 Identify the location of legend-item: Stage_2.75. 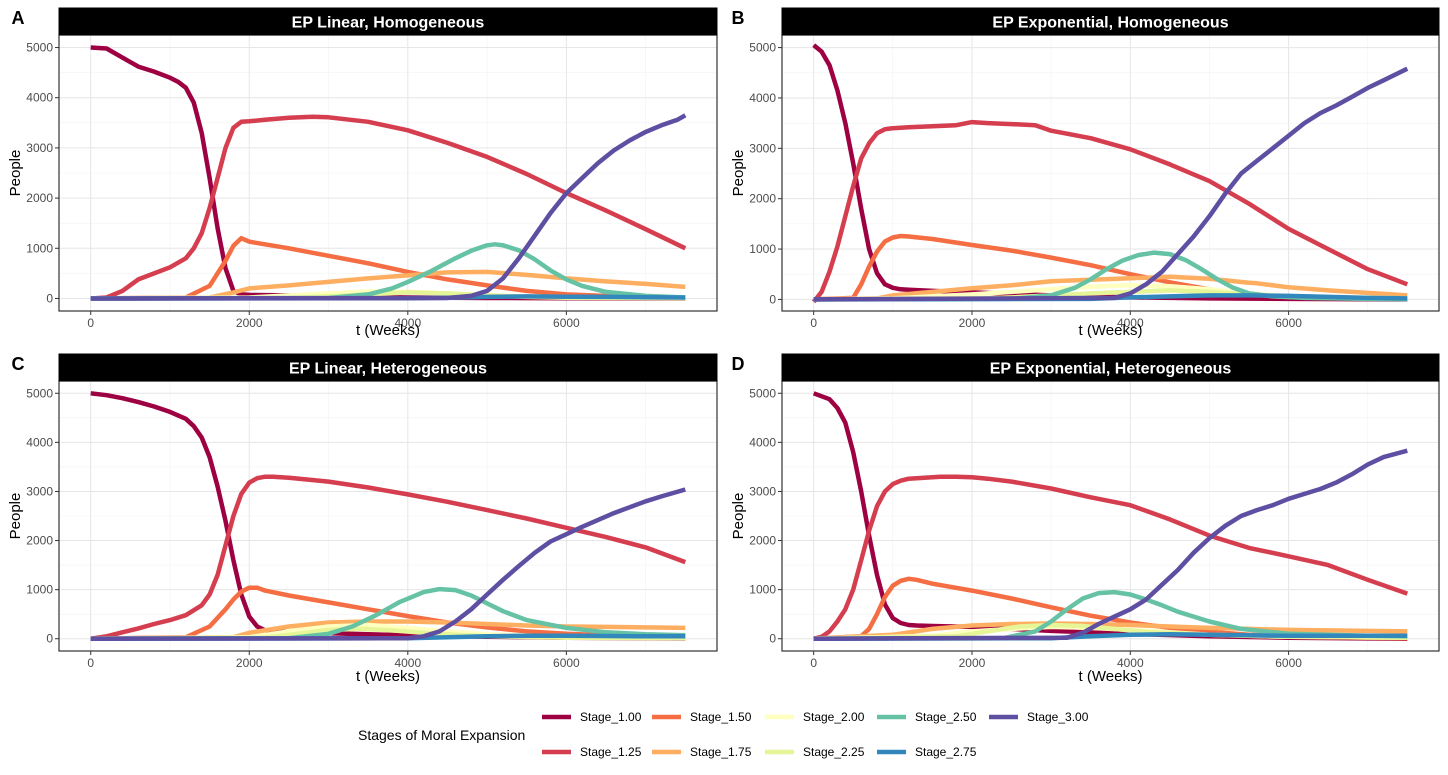
(927, 752).